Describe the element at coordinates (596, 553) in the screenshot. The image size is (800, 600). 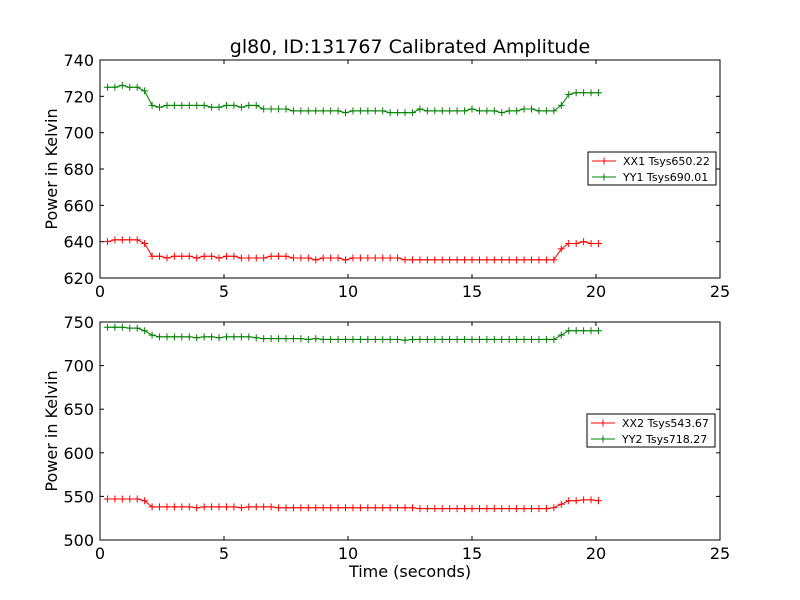
I see `x-tick-label: 20` at that location.